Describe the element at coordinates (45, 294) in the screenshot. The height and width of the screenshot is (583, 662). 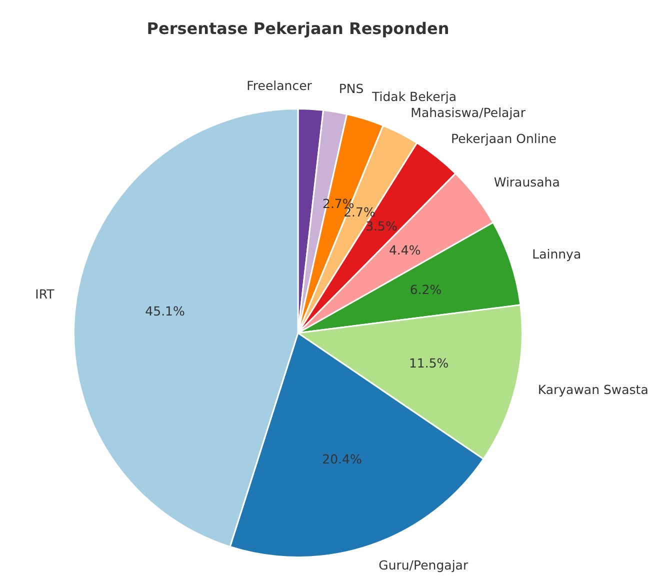
I see `slice-label: IRT` at that location.